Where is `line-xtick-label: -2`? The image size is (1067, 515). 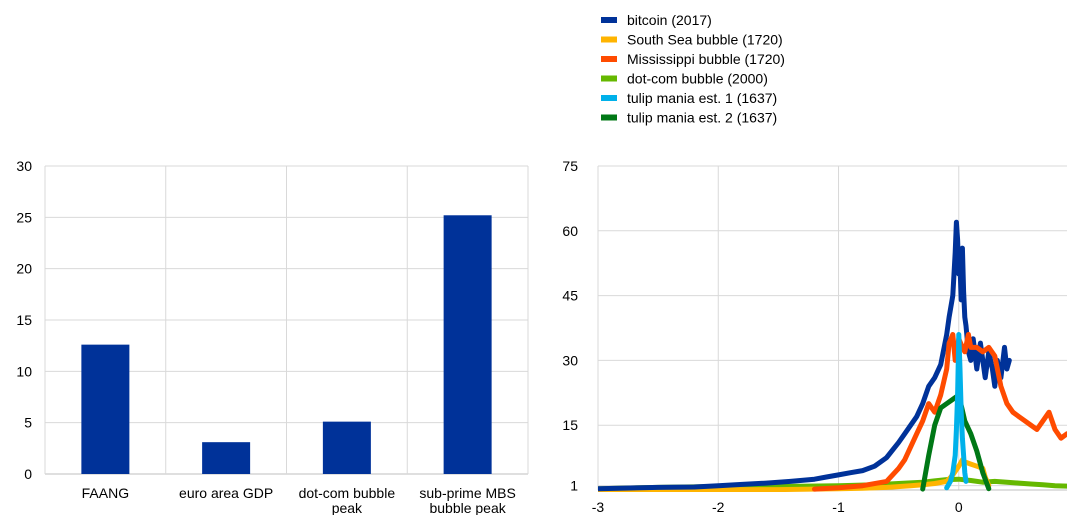 line-xtick-label: -2 is located at coordinates (718, 507).